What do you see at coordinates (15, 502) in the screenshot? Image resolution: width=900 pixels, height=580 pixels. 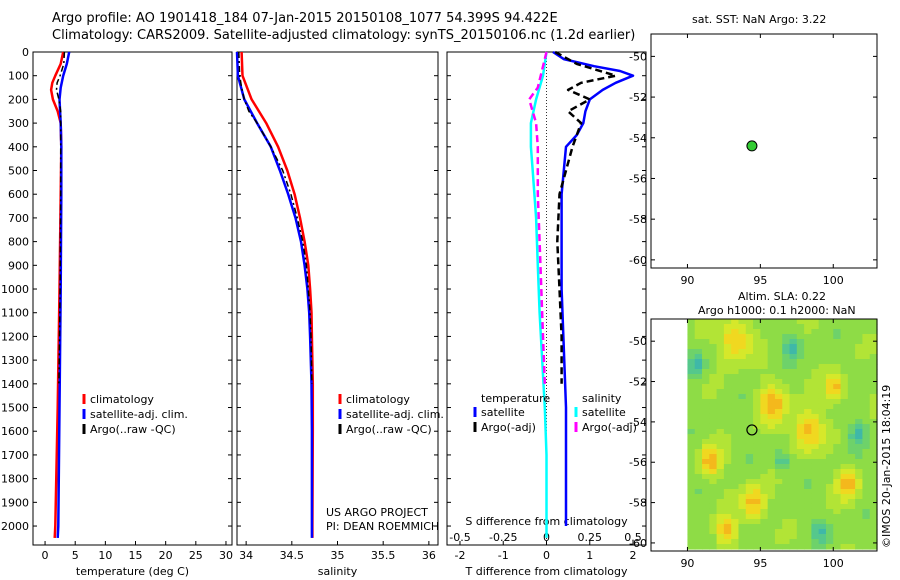 I see `depth-tick-label: 1900` at bounding box center [15, 502].